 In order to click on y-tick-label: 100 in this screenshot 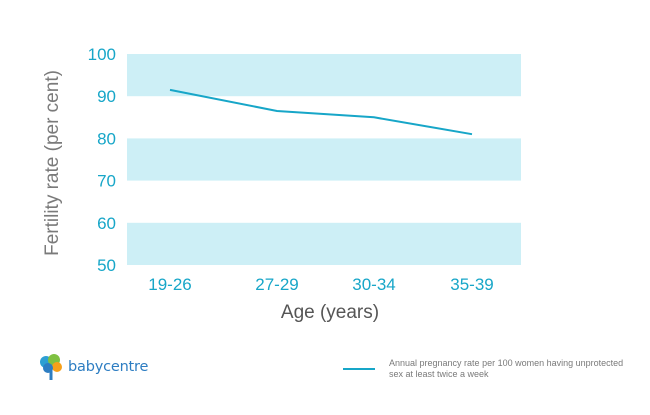, I will do `click(102, 54)`.